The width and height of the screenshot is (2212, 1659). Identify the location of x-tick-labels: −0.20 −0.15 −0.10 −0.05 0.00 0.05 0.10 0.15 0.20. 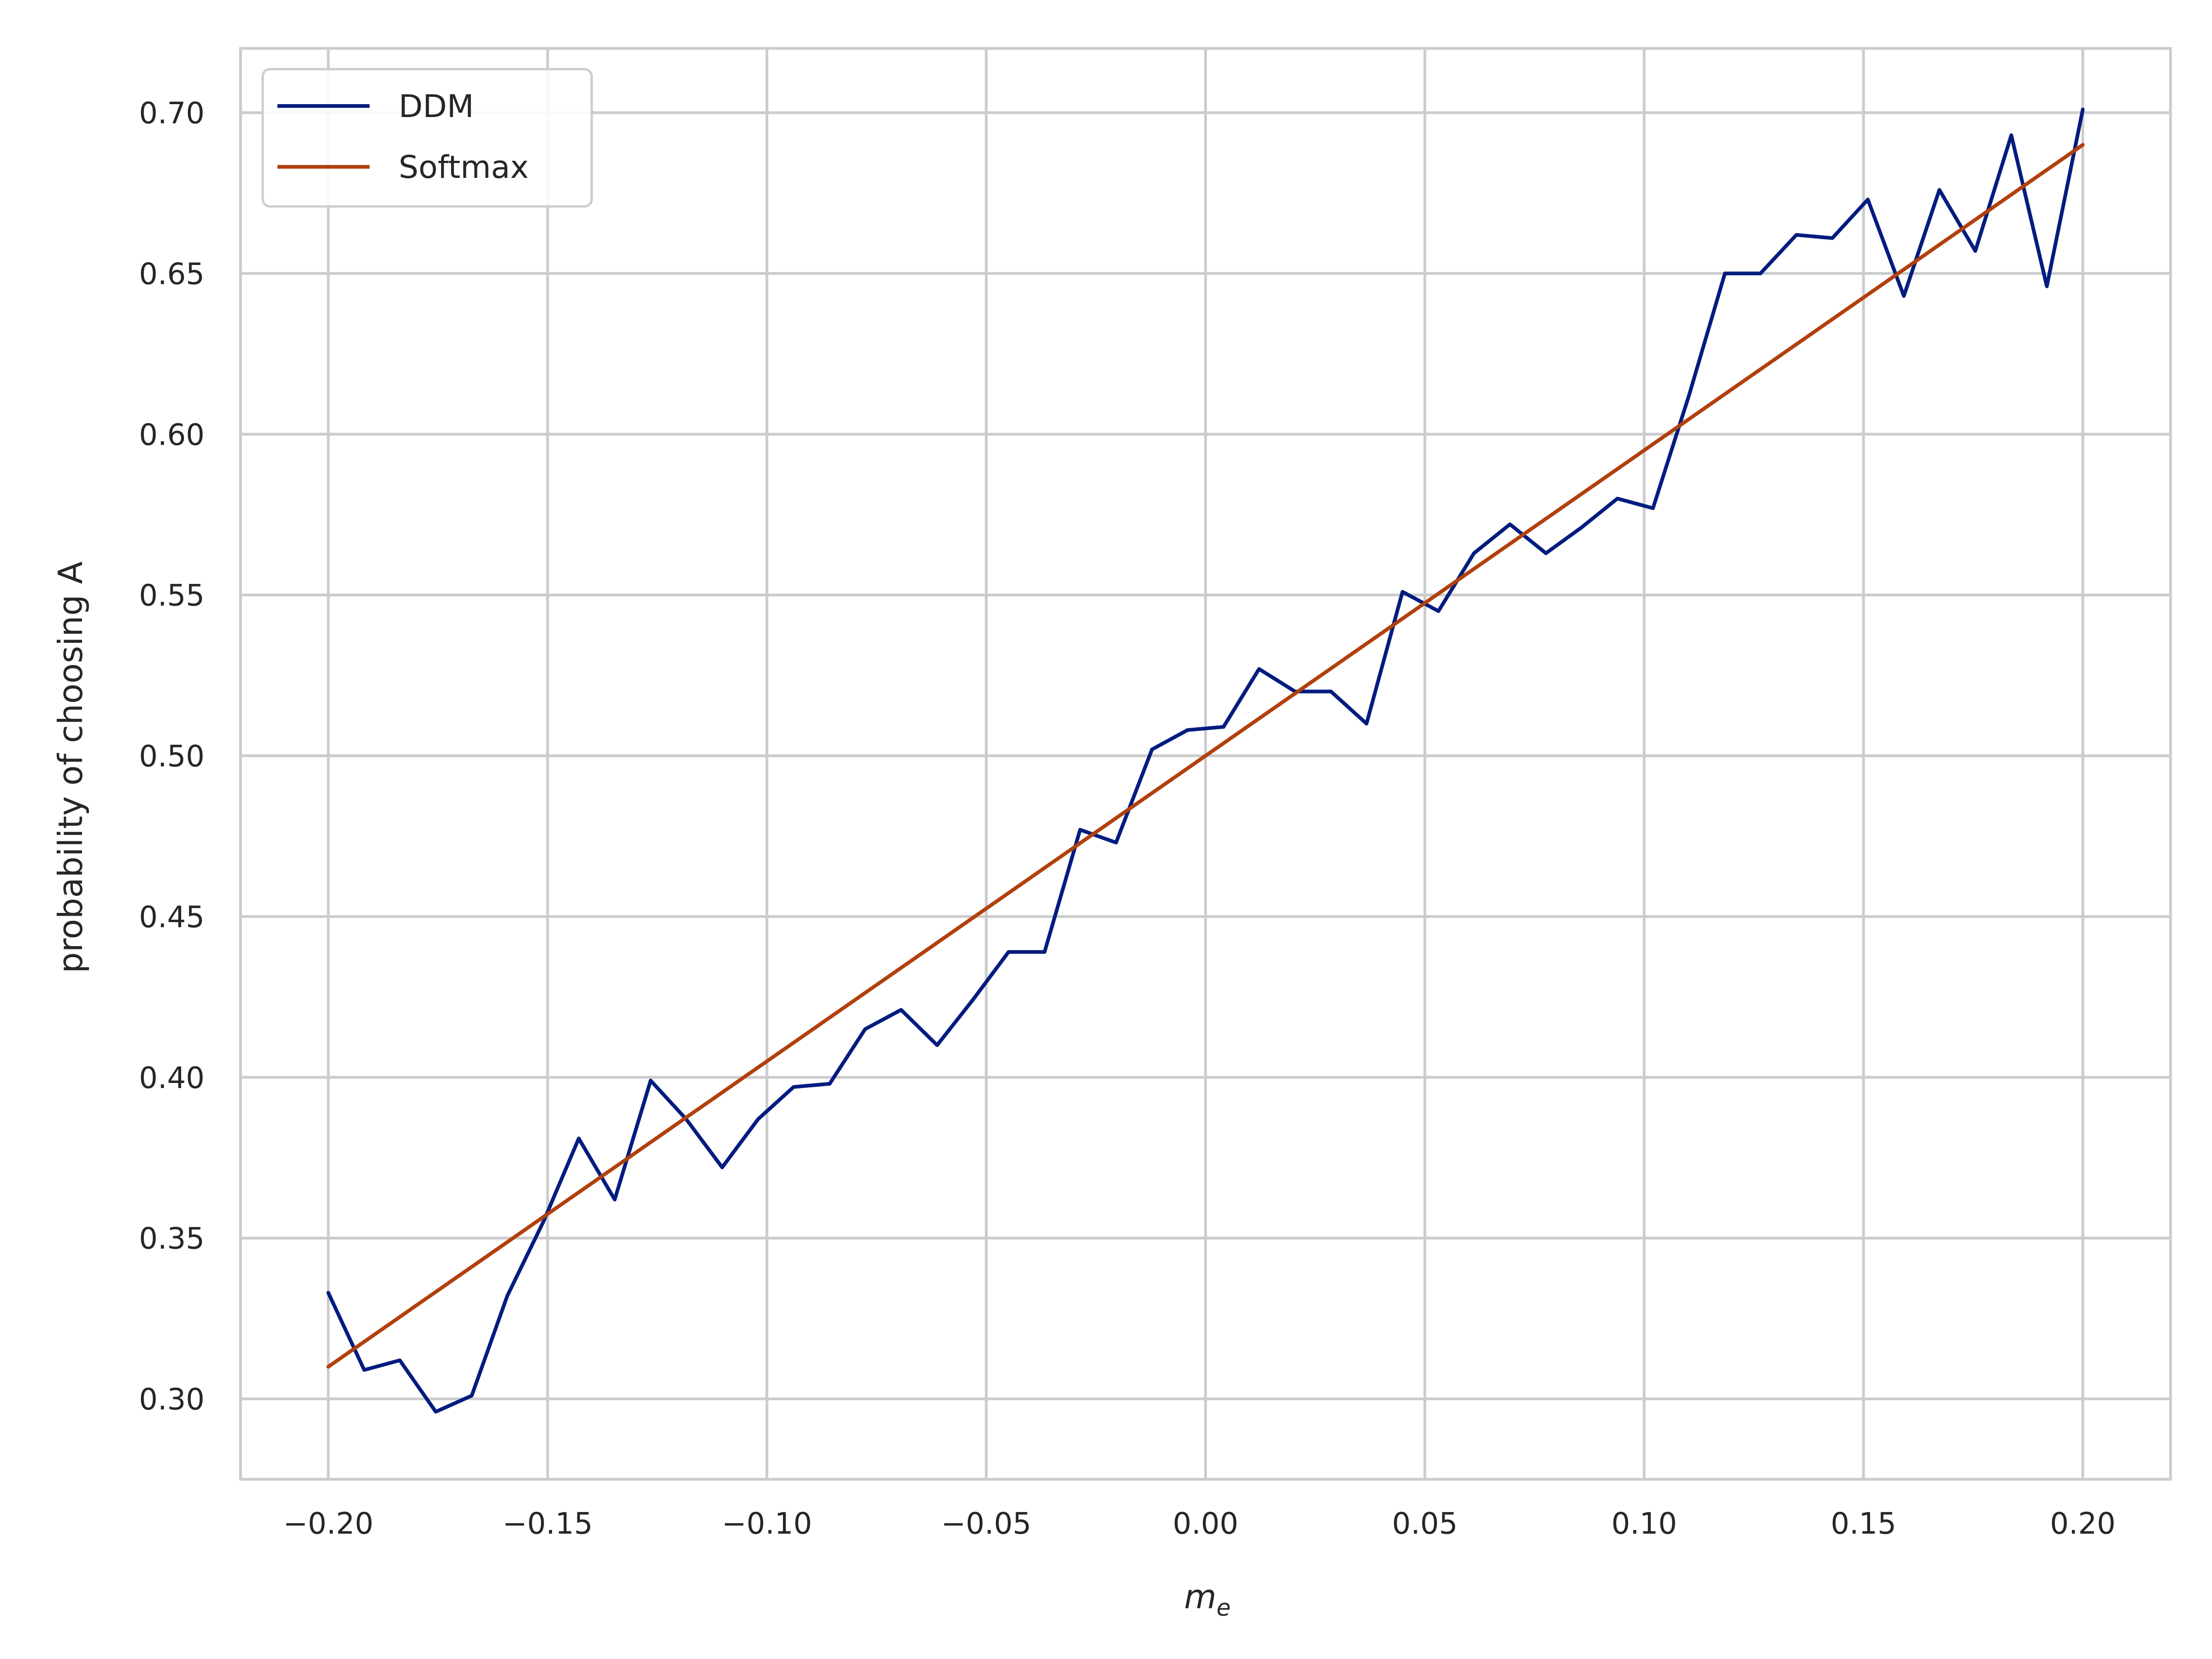
(1199, 1524).